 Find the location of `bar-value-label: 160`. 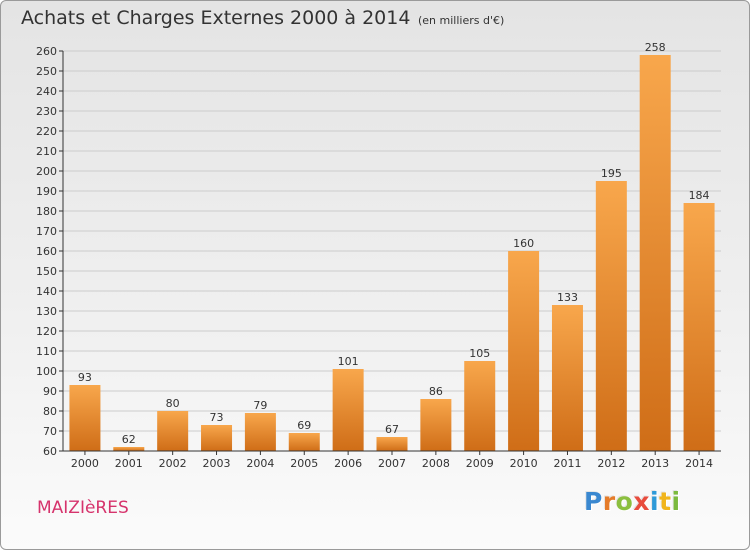

bar-value-label: 160 is located at coordinates (523, 243).